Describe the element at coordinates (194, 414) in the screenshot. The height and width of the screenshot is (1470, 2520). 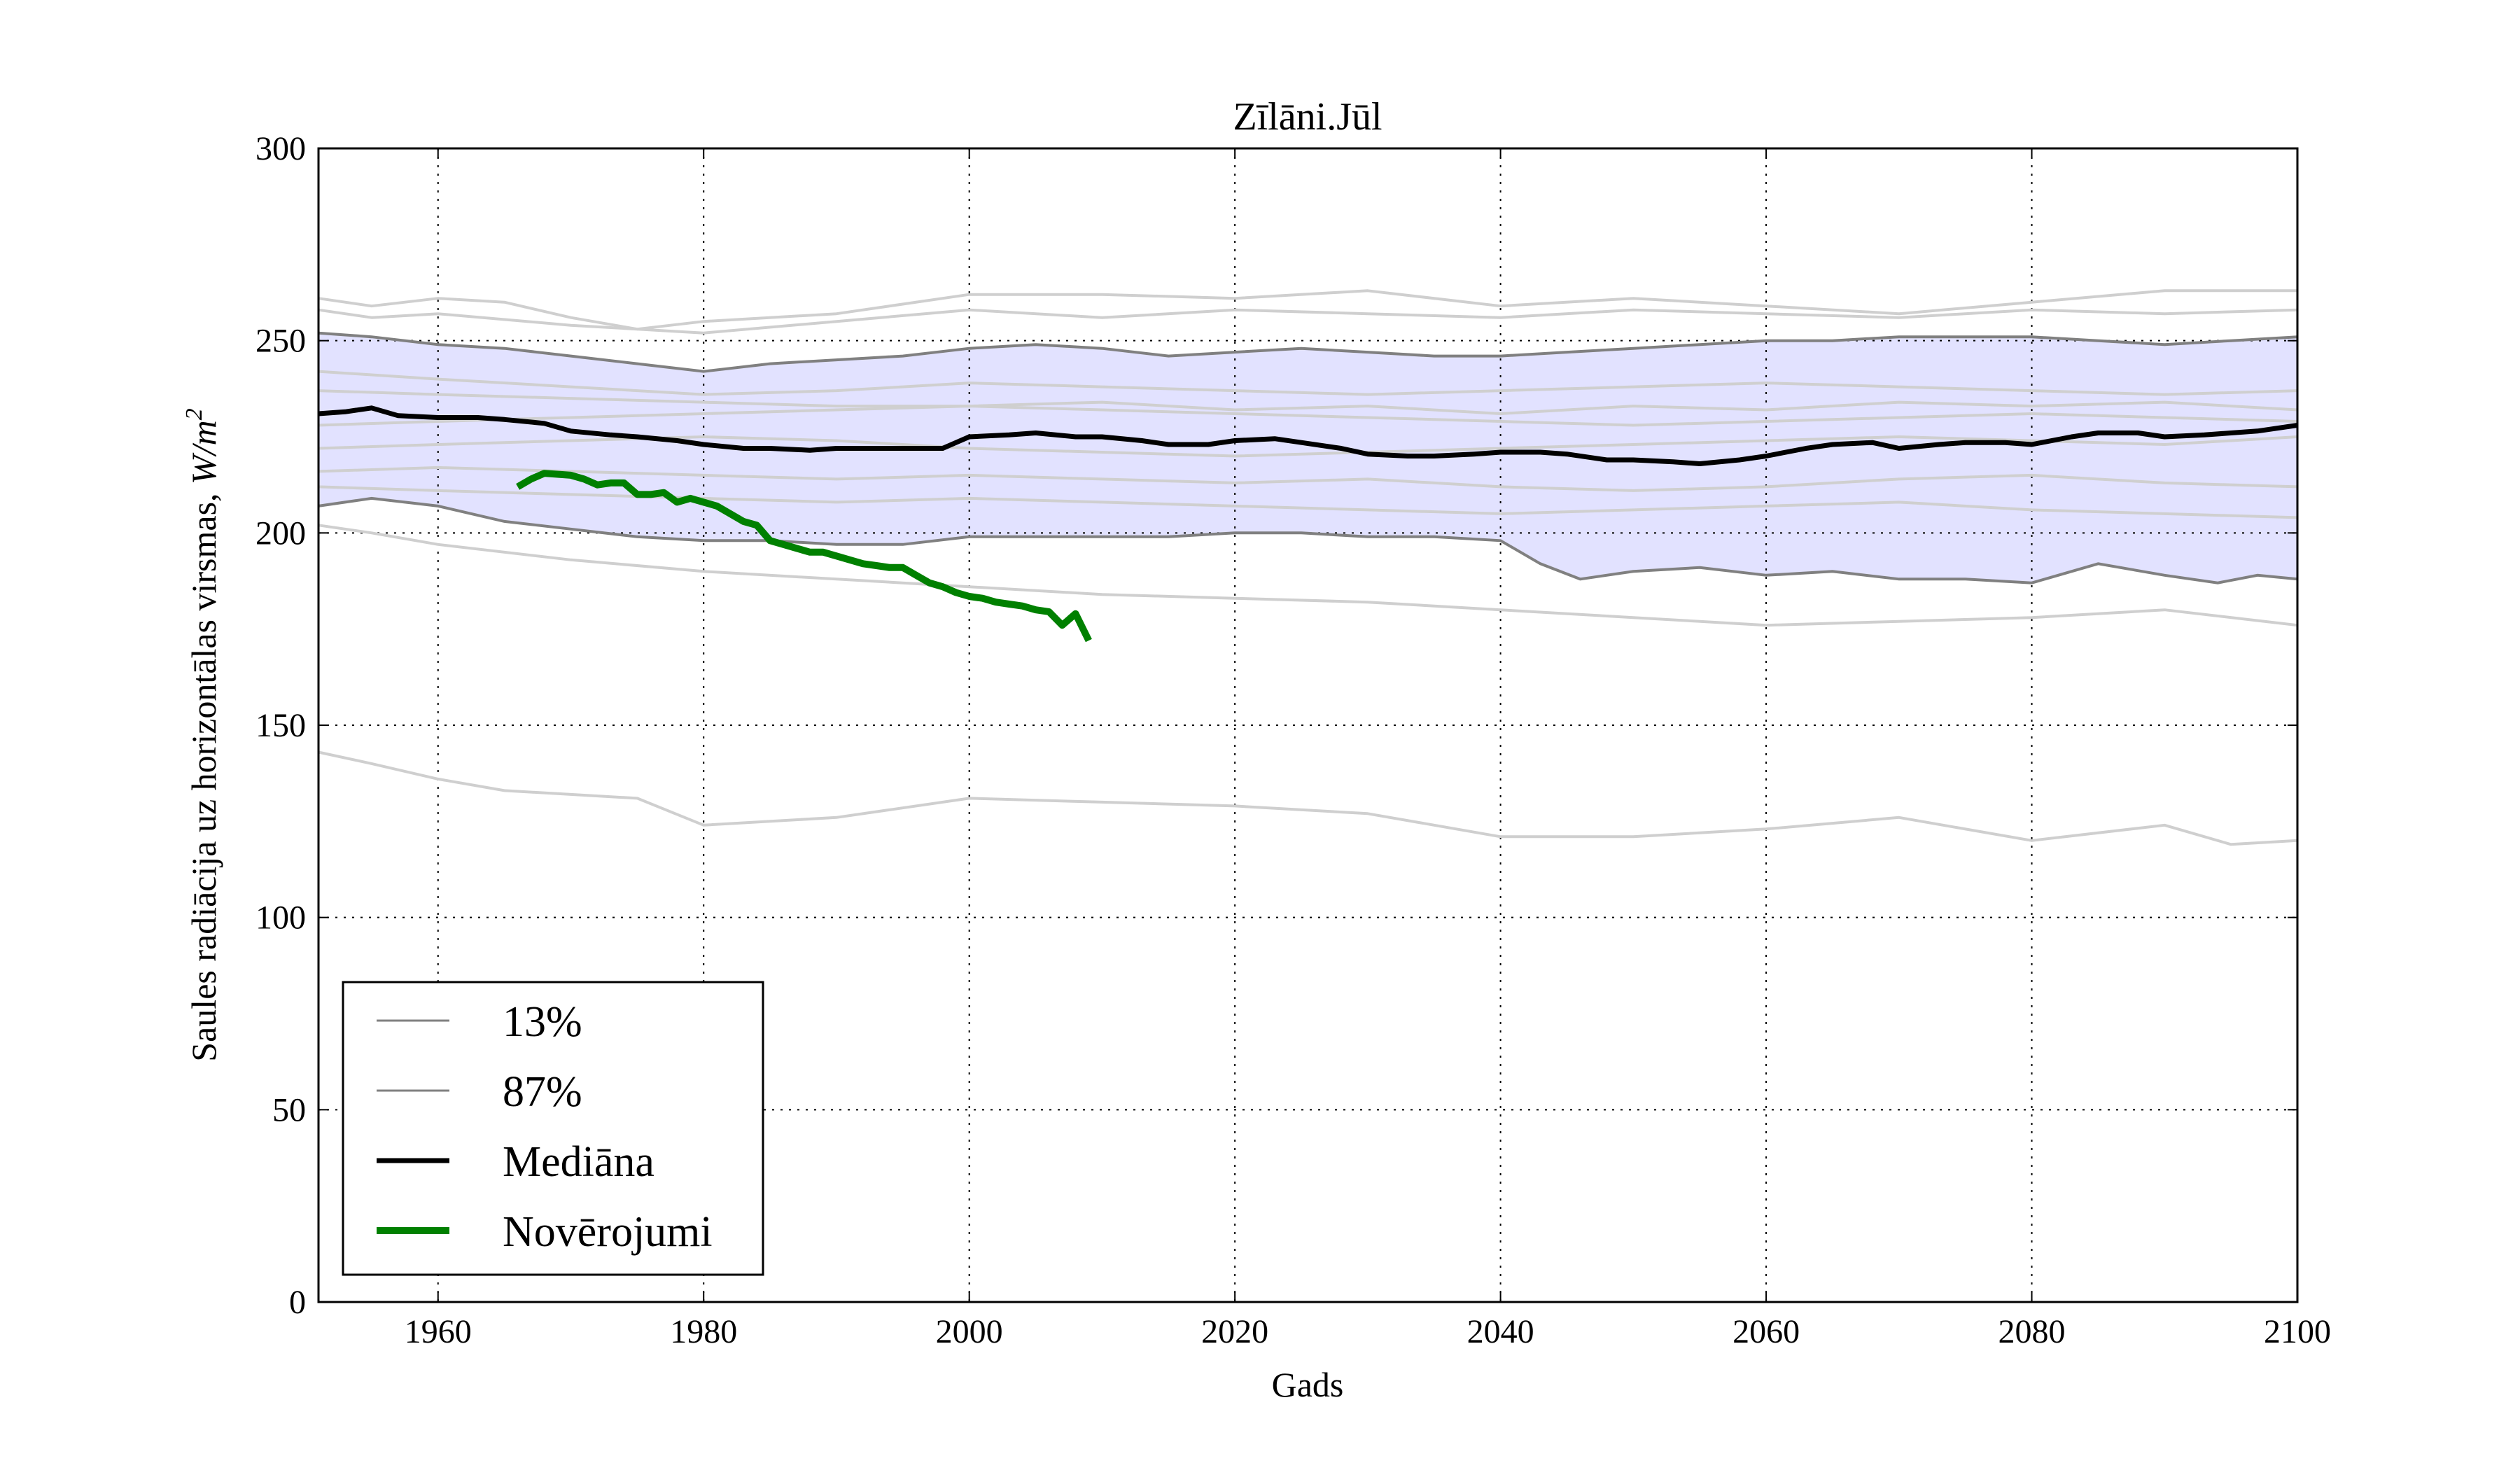
I see `y-axis-unit-exp: 2` at that location.